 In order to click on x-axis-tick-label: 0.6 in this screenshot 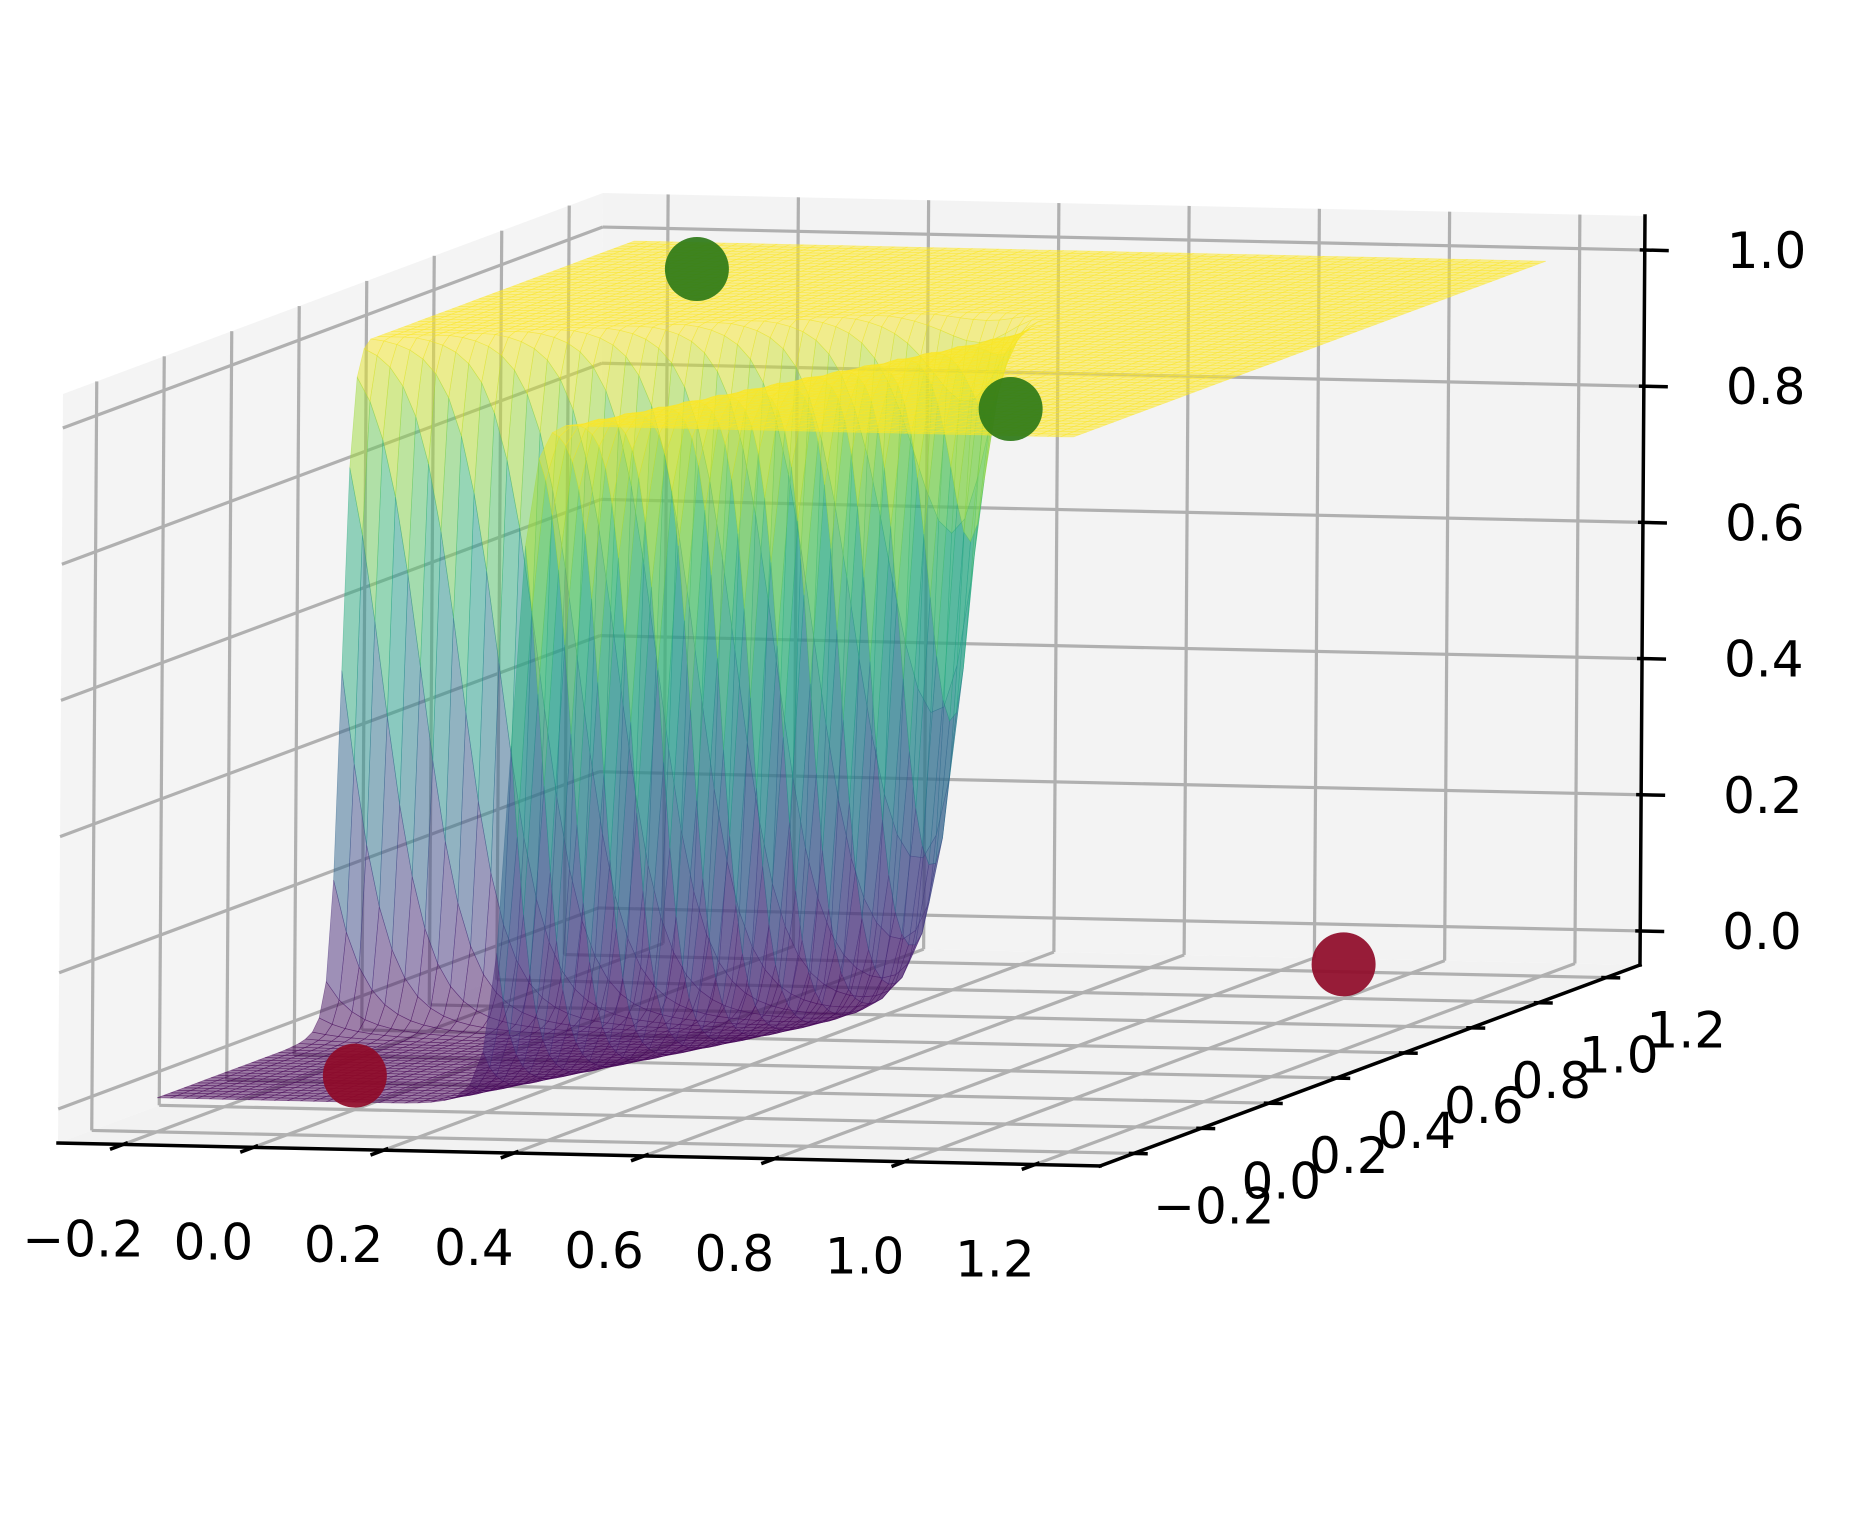, I will do `click(604, 1251)`.